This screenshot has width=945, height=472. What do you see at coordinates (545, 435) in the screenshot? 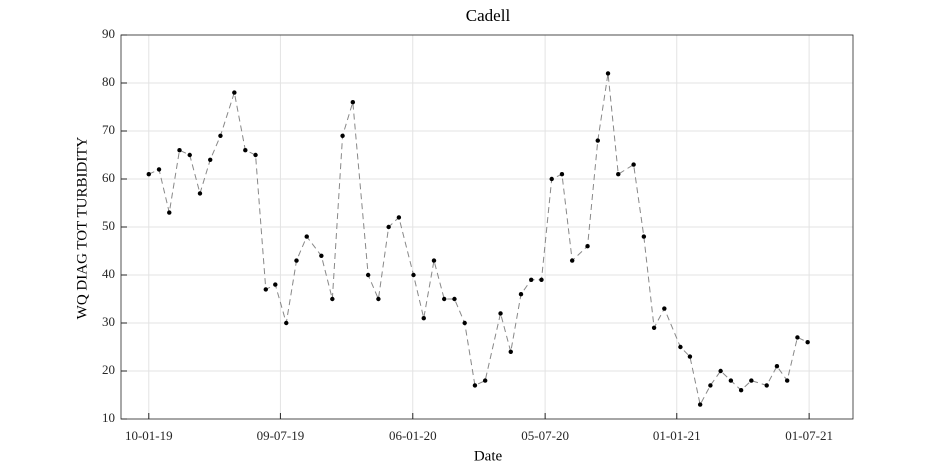
I see `x-tick-label: 05-07-20` at bounding box center [545, 435].